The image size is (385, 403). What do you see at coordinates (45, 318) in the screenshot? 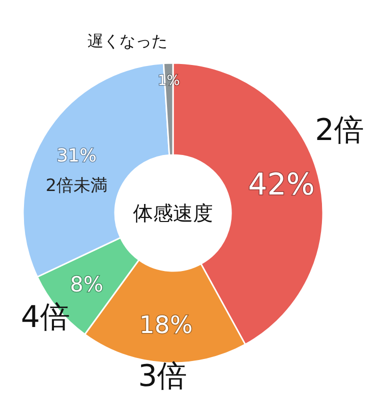
I see `slice-label: 4倍` at bounding box center [45, 318].